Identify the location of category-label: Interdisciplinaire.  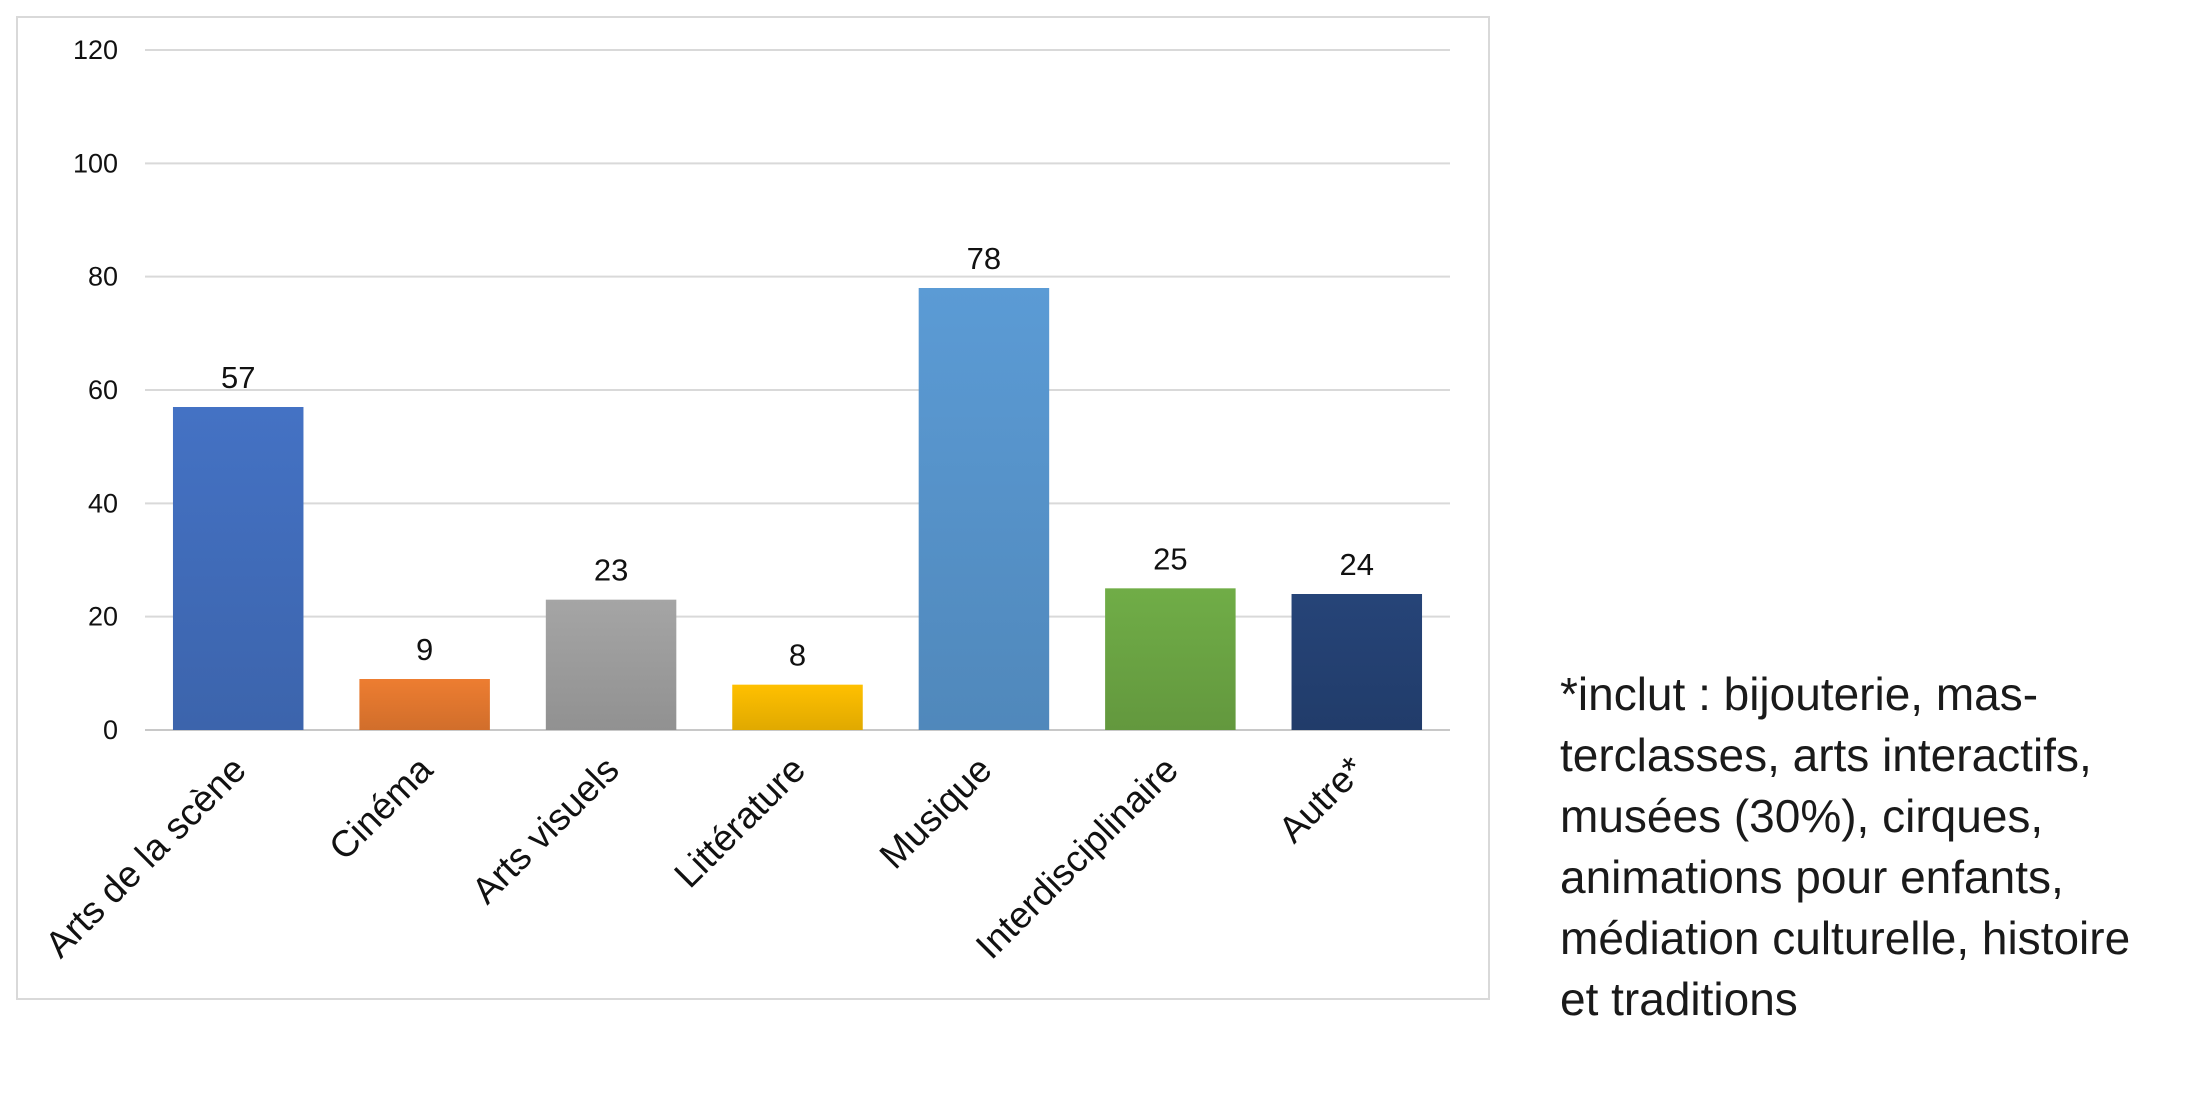
(1077, 858).